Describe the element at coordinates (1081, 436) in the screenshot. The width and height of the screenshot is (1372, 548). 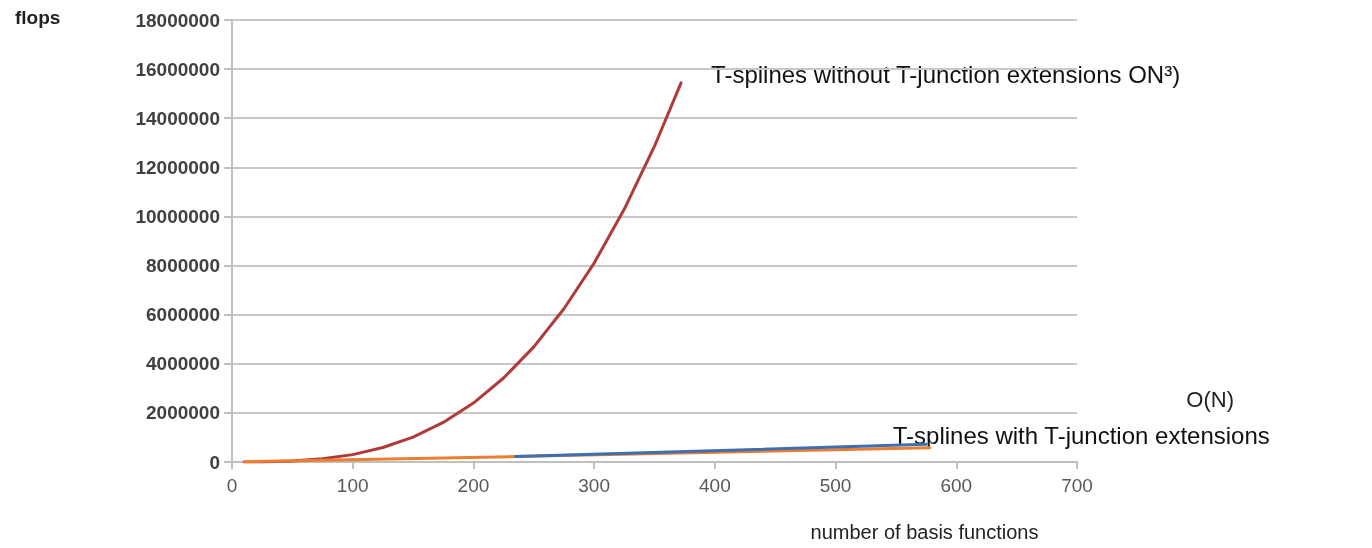
I see `annotation: T-splines with T-junction extensions` at that location.